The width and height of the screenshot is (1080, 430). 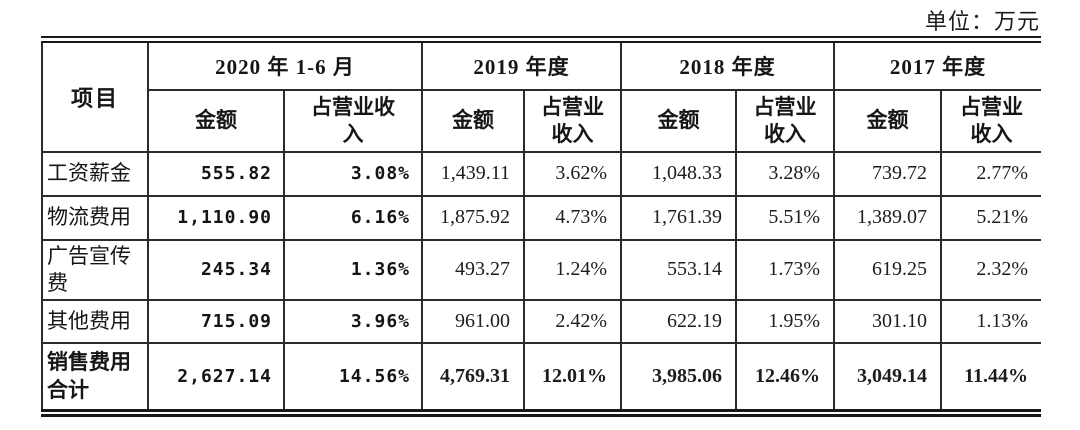 What do you see at coordinates (572, 270) in the screenshot?
I see `table-cell: 1.24%` at bounding box center [572, 270].